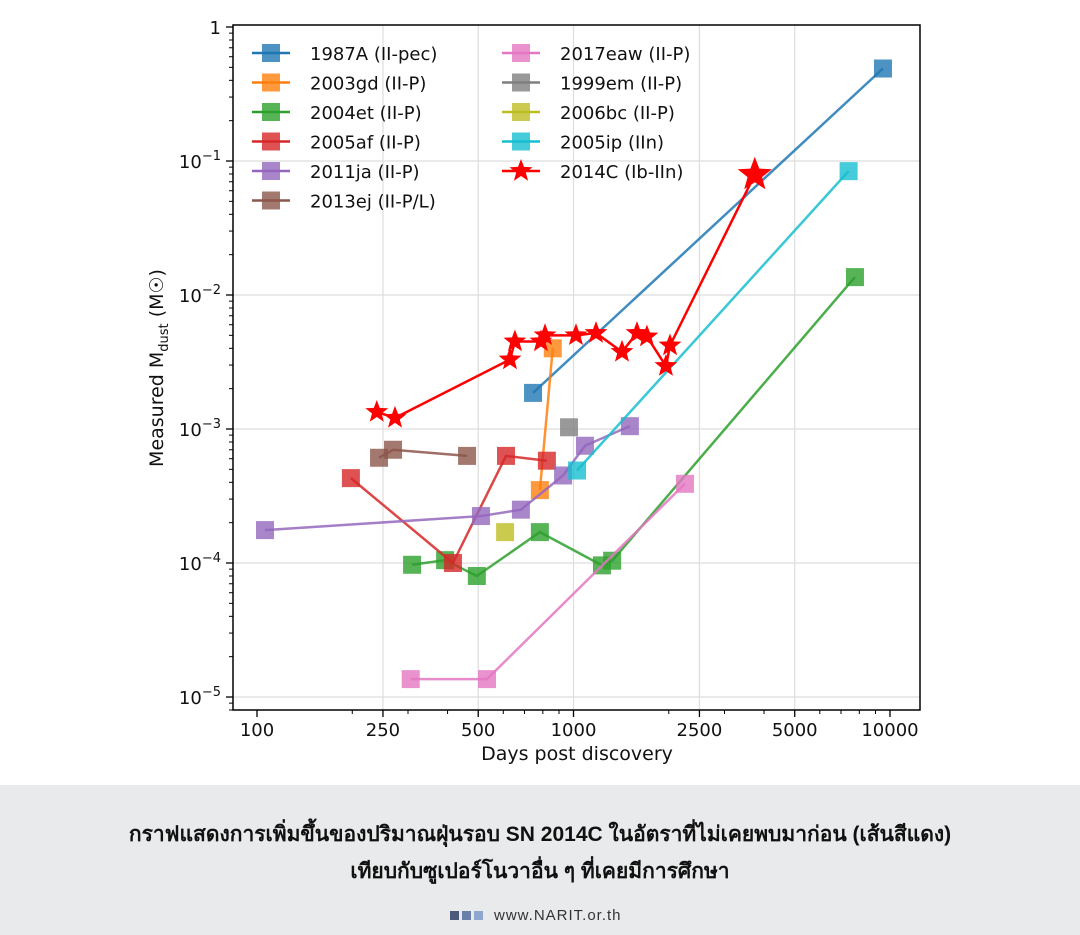 This screenshot has width=1080, height=935. I want to click on x-tick-label: 10000, so click(889, 730).